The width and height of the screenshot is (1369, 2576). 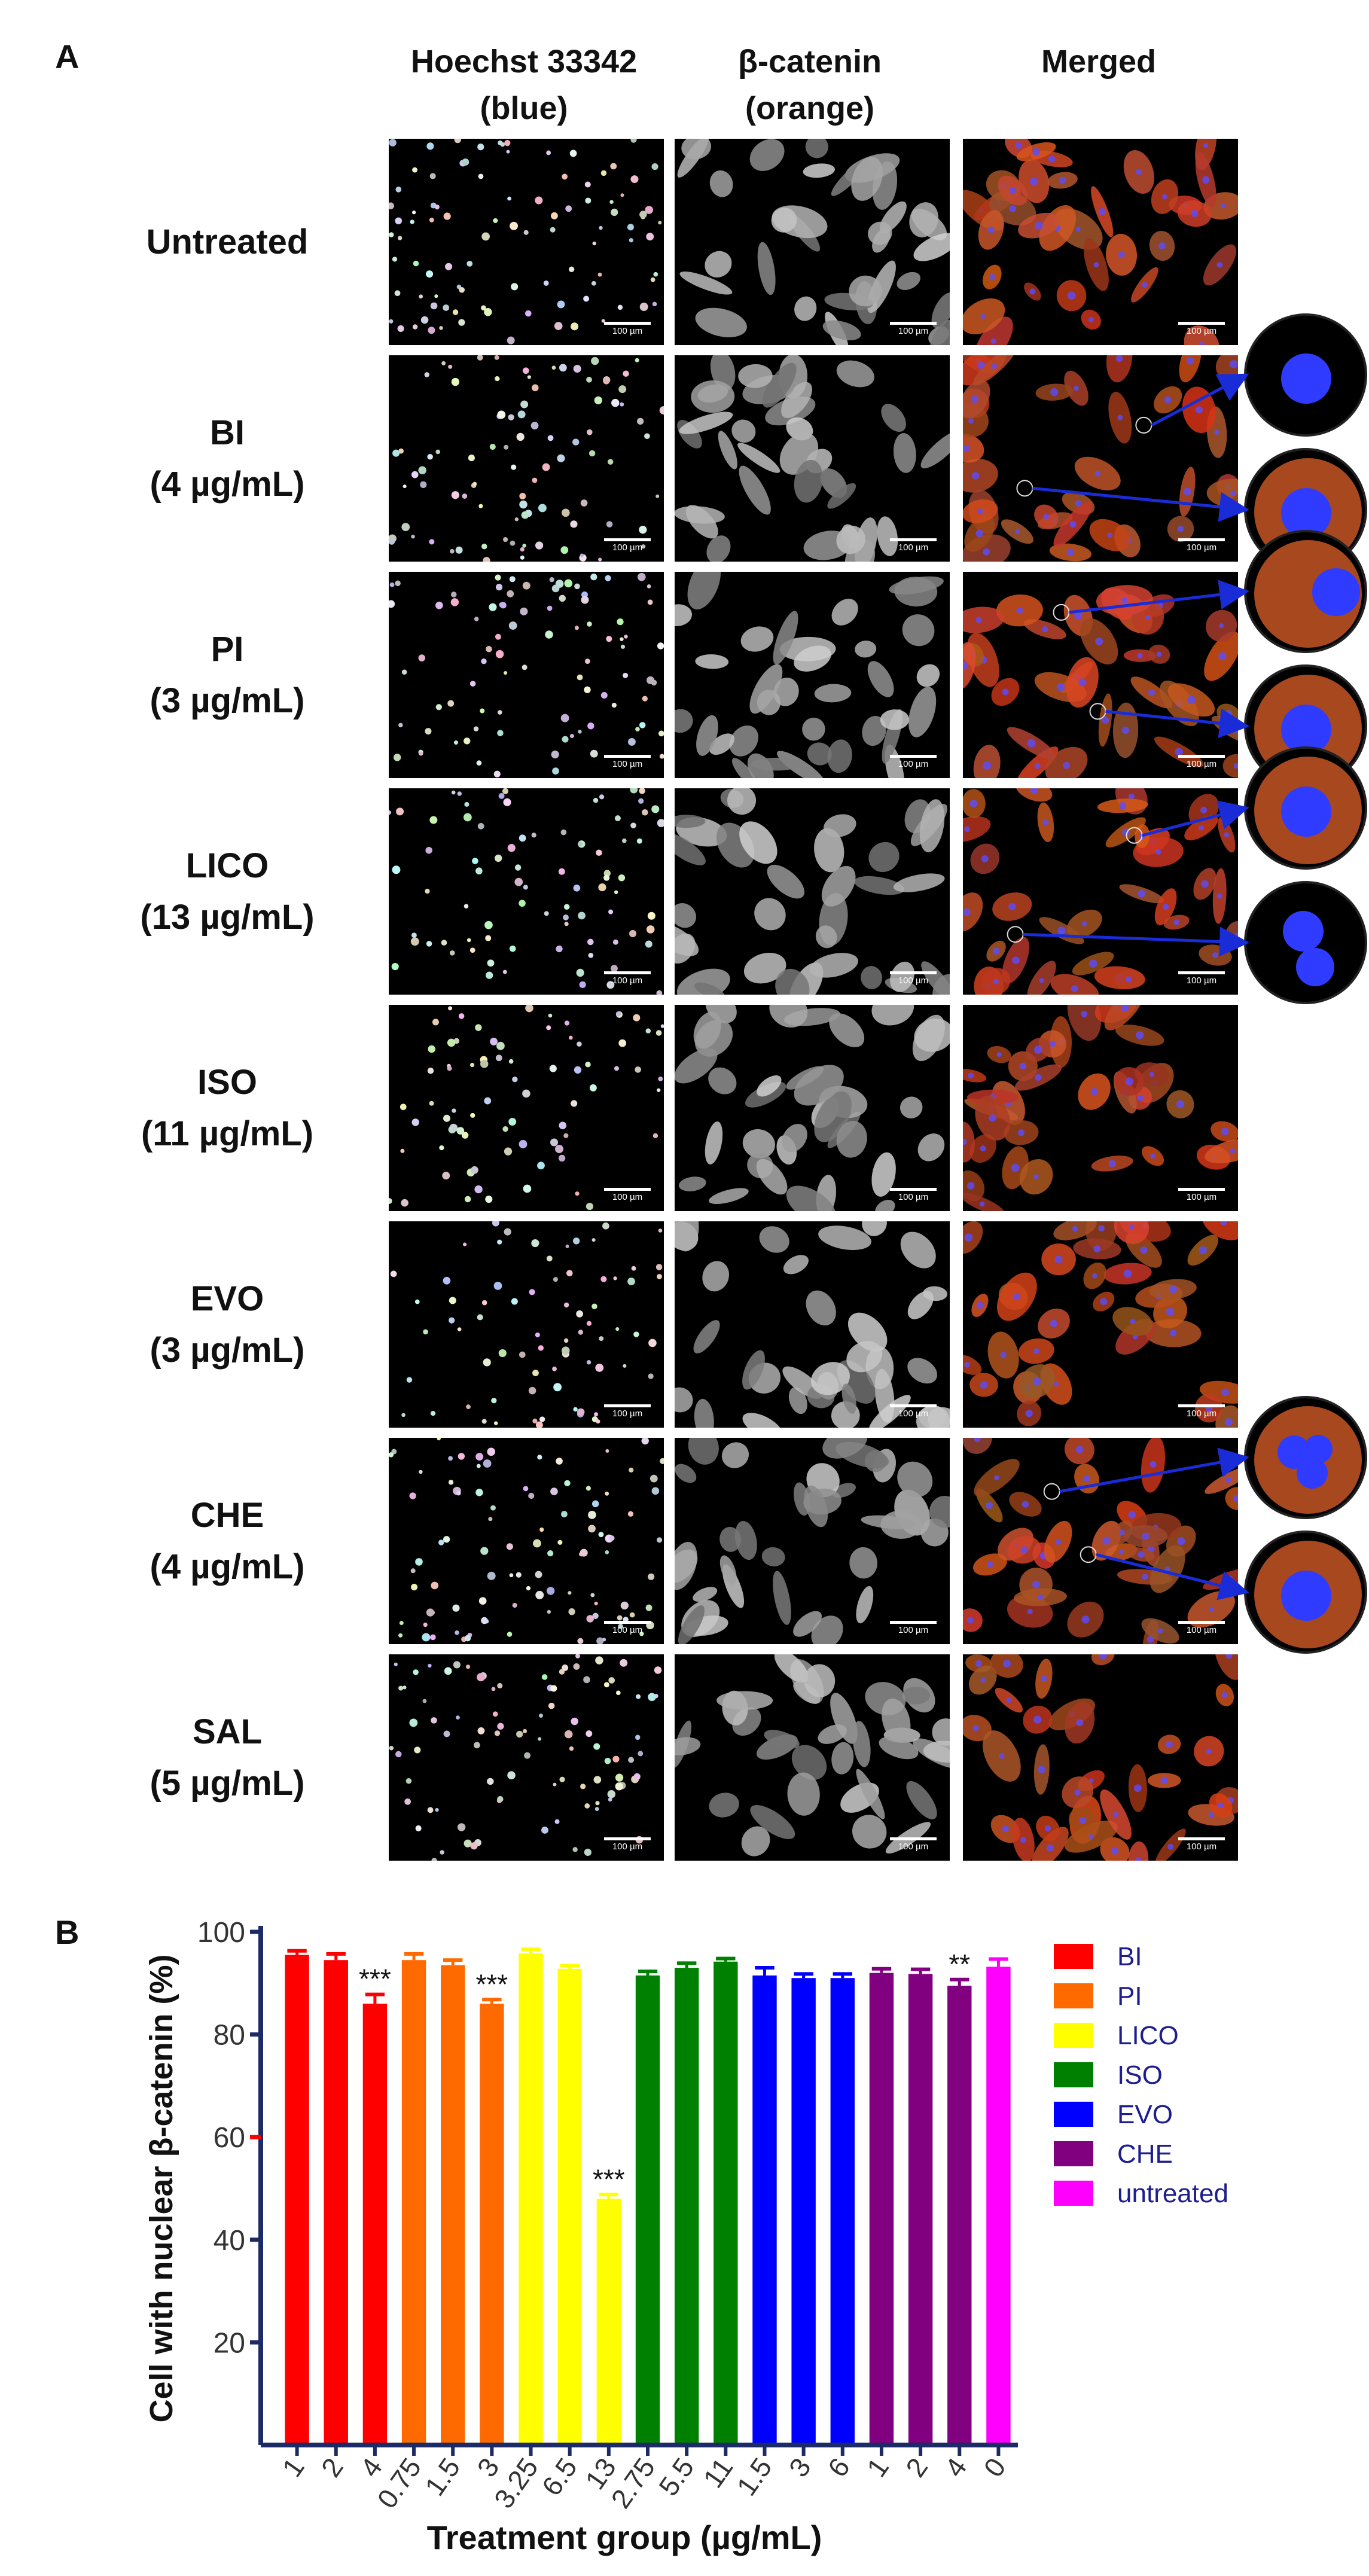 I want to click on micrograph-nuclear: 100 µm, so click(x=526, y=1108).